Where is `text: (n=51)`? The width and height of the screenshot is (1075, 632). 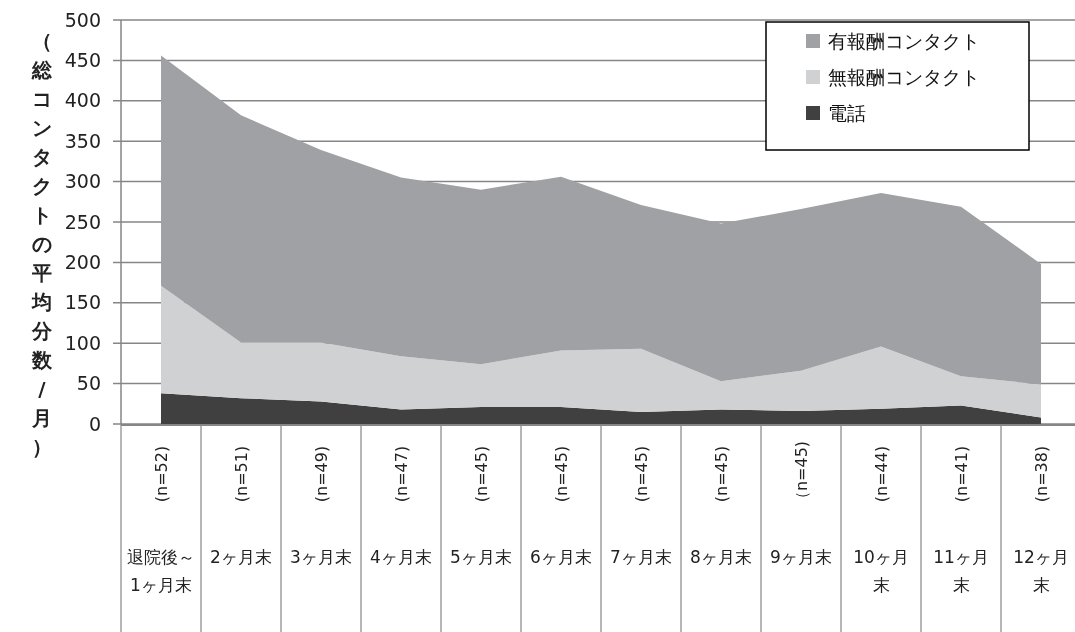
text: (n=51) is located at coordinates (241, 474).